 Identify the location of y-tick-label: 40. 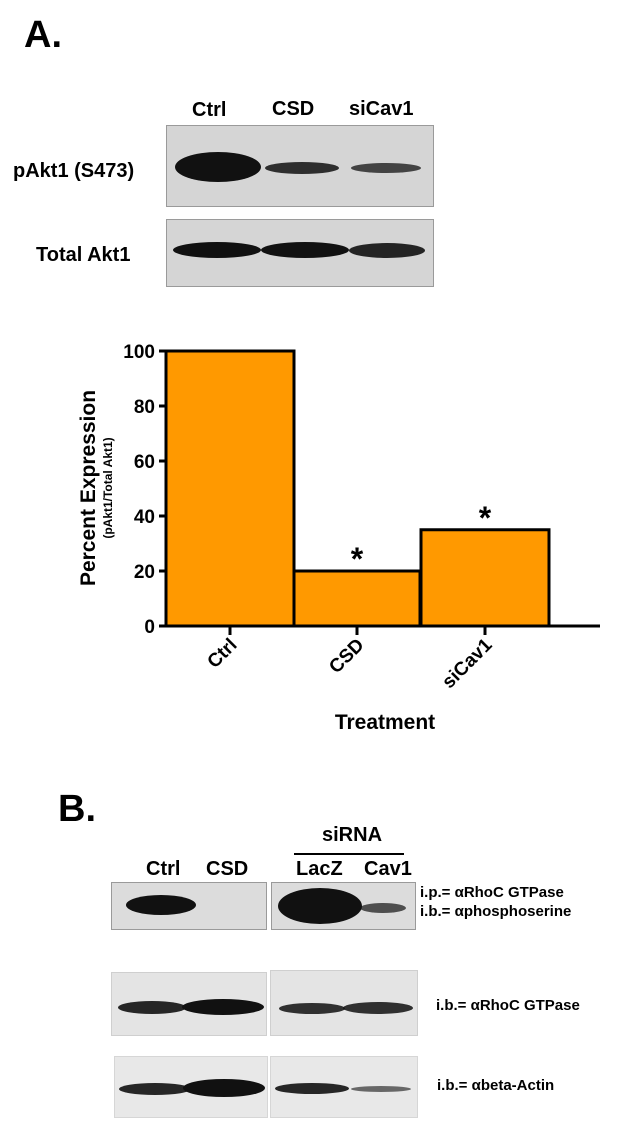
(144, 517).